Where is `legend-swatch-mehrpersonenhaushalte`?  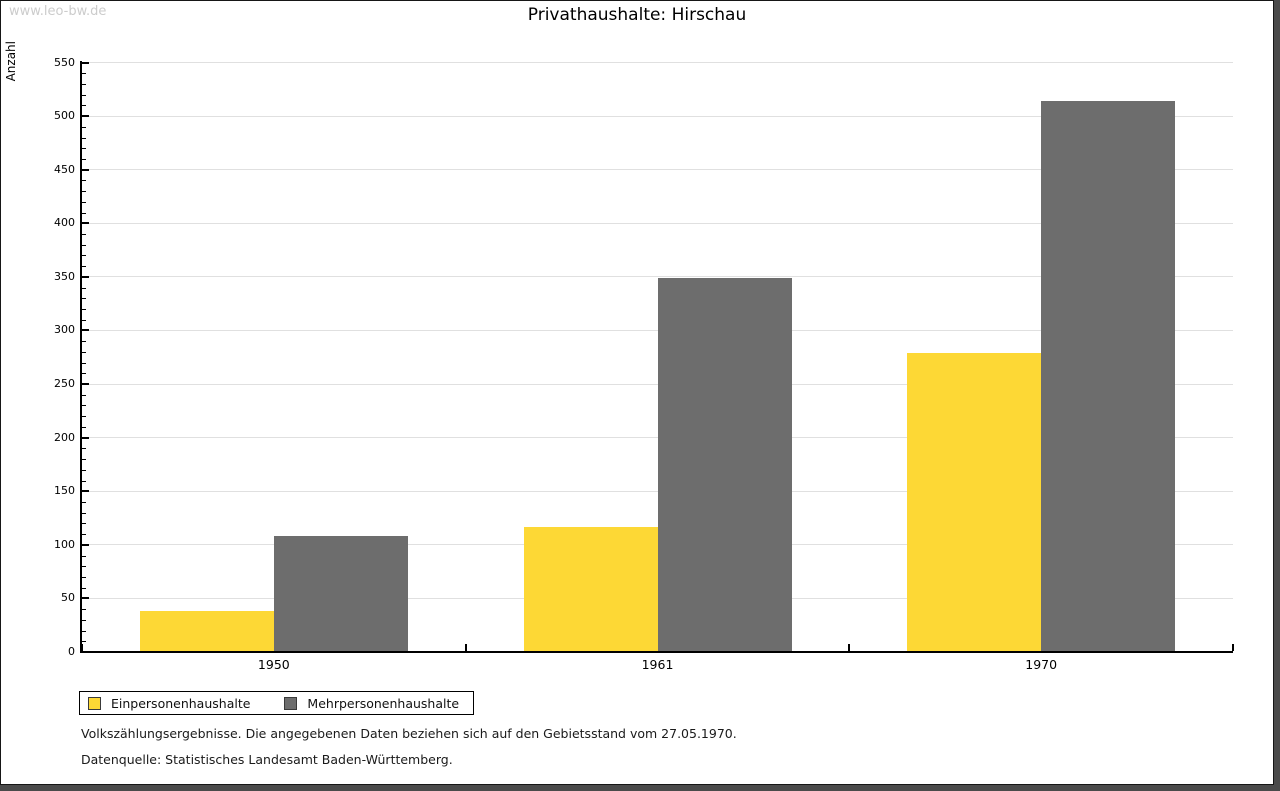
legend-swatch-mehrpersonenhaushalte is located at coordinates (291, 703).